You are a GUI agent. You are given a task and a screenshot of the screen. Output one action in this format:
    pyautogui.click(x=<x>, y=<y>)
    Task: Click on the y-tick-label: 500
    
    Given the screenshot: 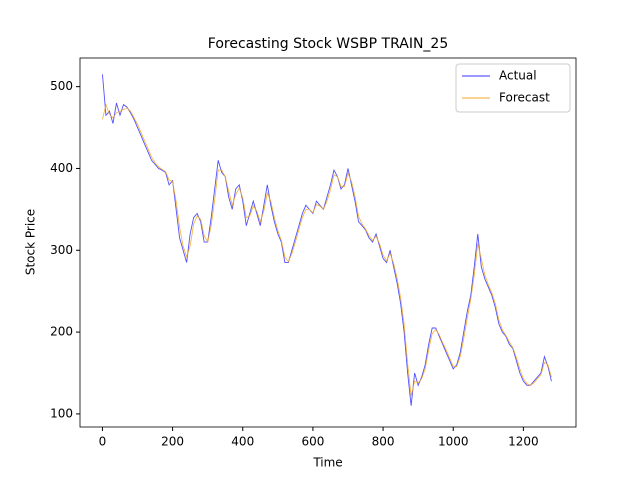 What is the action you would take?
    pyautogui.click(x=61, y=86)
    